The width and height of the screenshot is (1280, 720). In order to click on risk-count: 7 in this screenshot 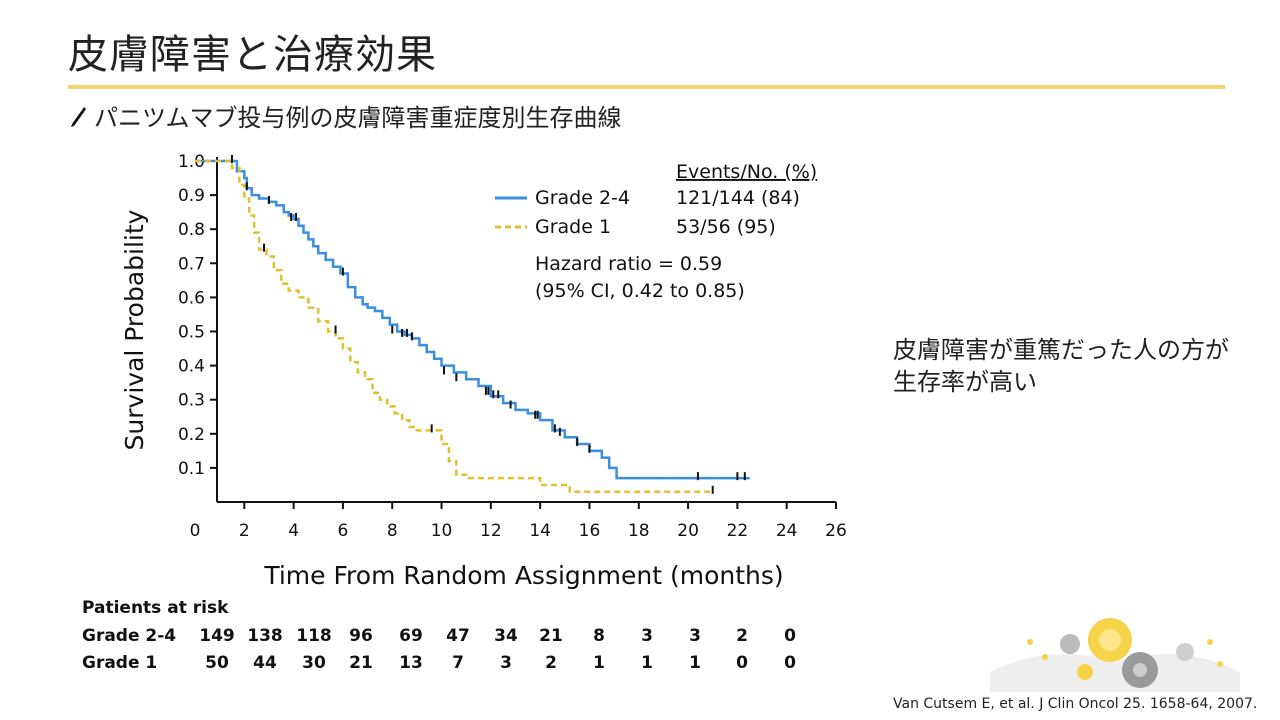, I will do `click(458, 663)`.